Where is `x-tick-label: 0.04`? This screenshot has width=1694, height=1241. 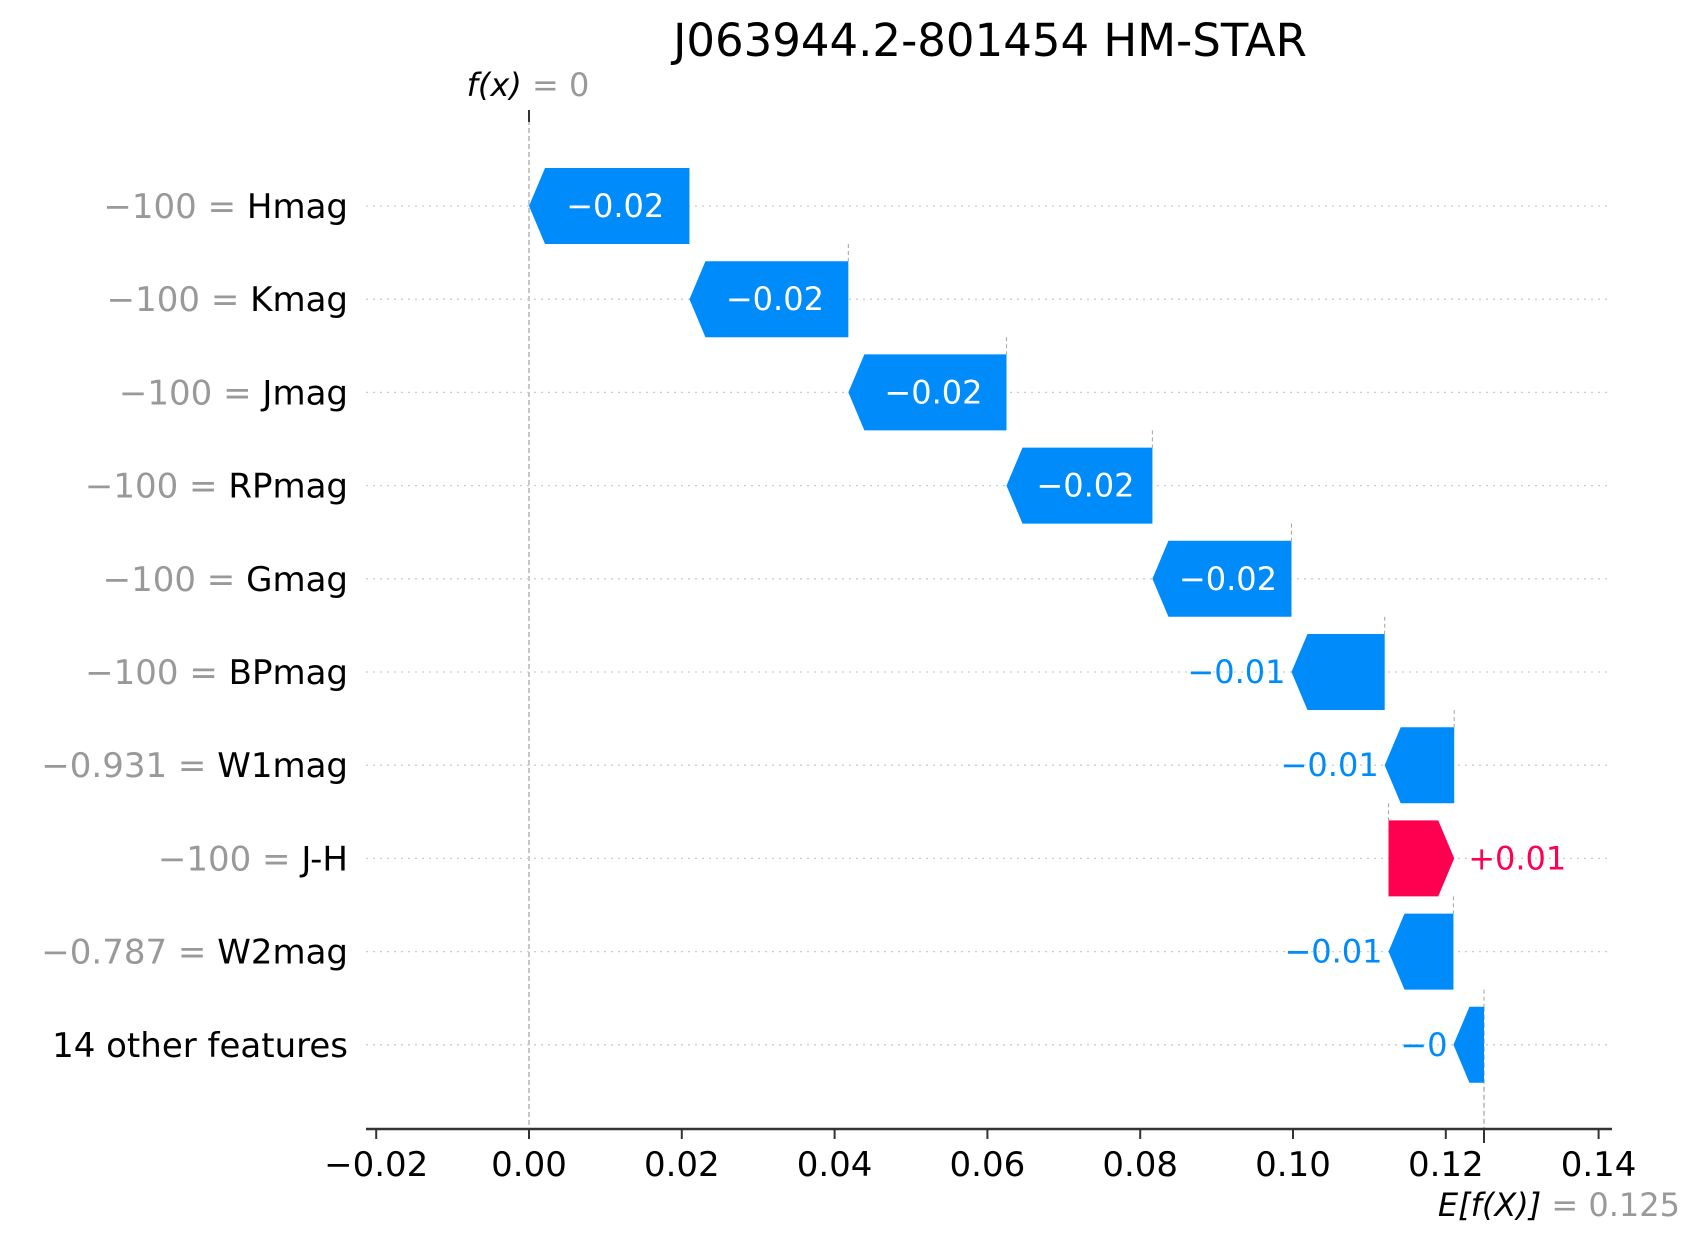
x-tick-label: 0.04 is located at coordinates (835, 1165).